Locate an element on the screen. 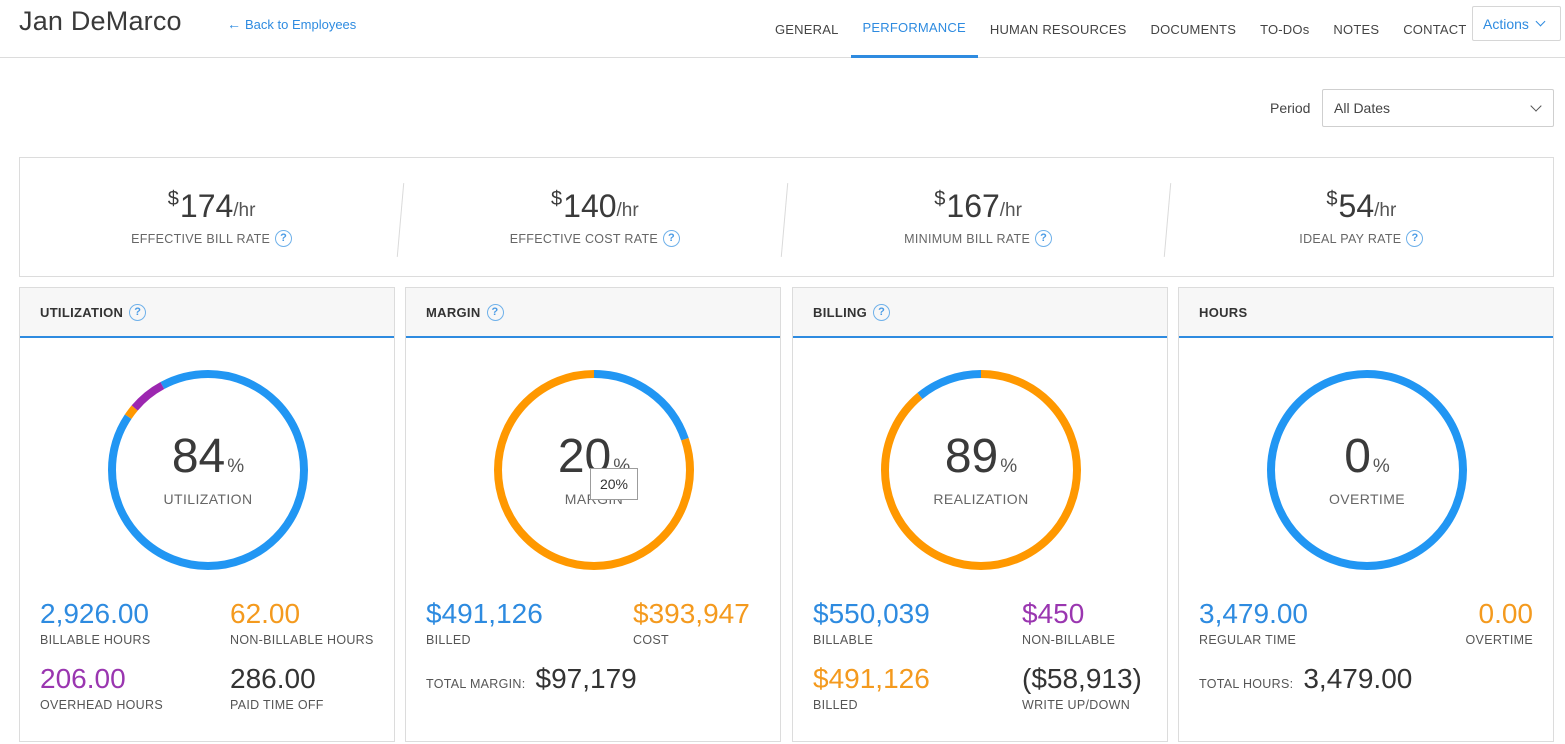 The height and width of the screenshot is (744, 1565). actions-button: Actions is located at coordinates (1516, 23).